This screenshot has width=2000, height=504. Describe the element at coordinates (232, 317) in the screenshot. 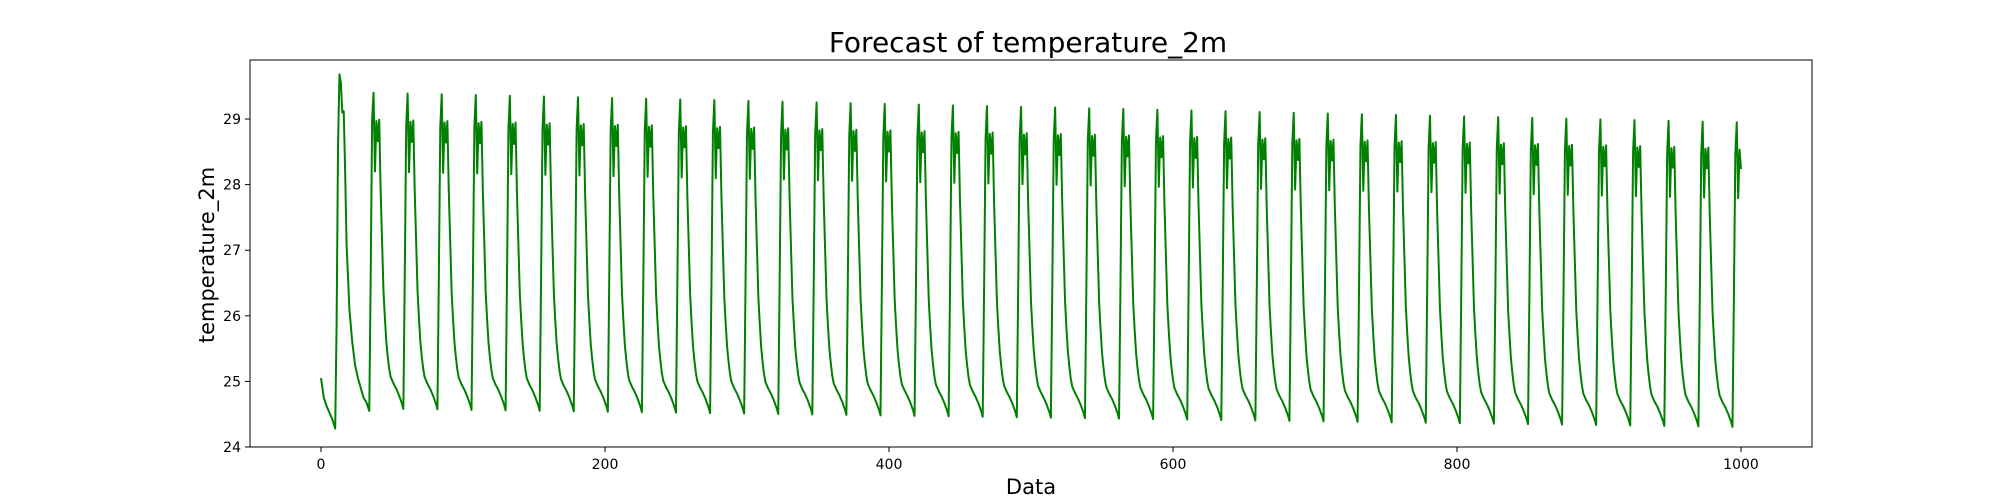

I see `y-tick-label: 26` at that location.